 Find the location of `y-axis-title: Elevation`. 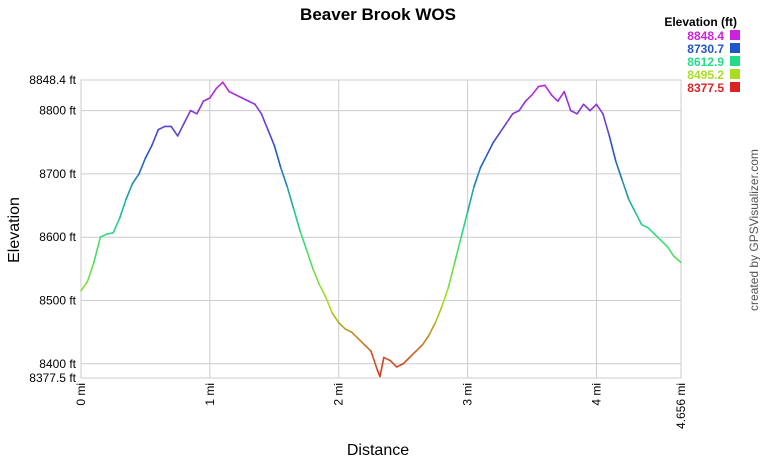

y-axis-title: Elevation is located at coordinates (14, 230).